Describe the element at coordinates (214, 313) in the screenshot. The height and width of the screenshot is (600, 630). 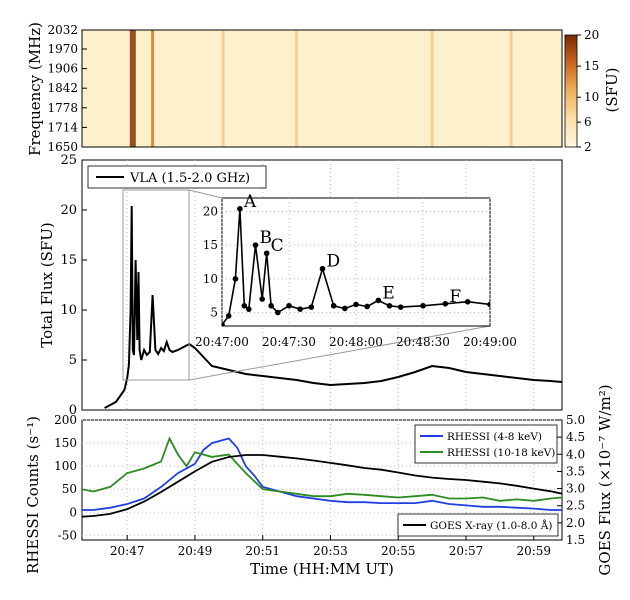
I see `inset-y-tick-label: 5` at that location.